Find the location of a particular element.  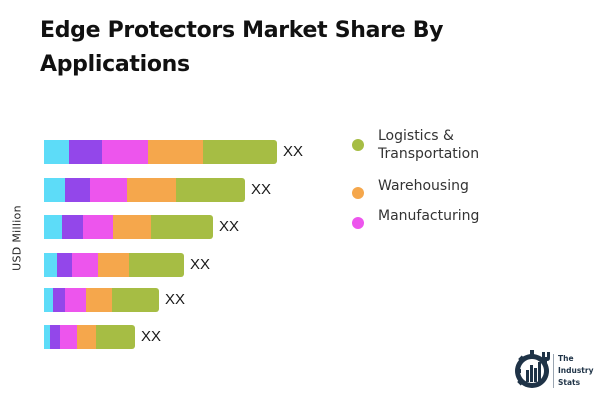

logo-text: The Industry Stats is located at coordinates (575, 371).